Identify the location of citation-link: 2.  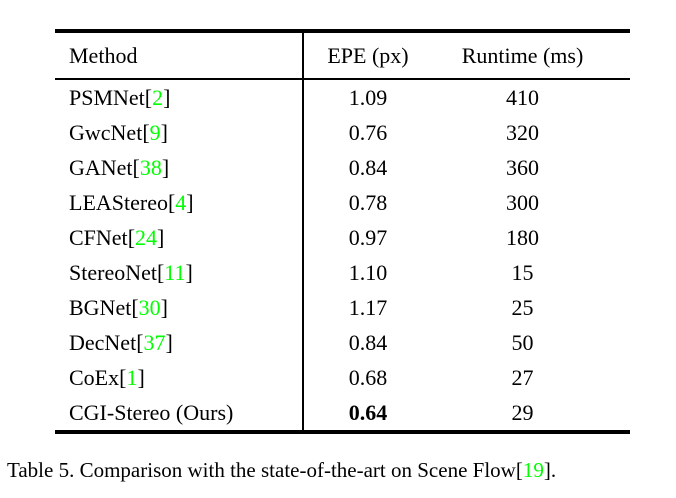
(158, 97).